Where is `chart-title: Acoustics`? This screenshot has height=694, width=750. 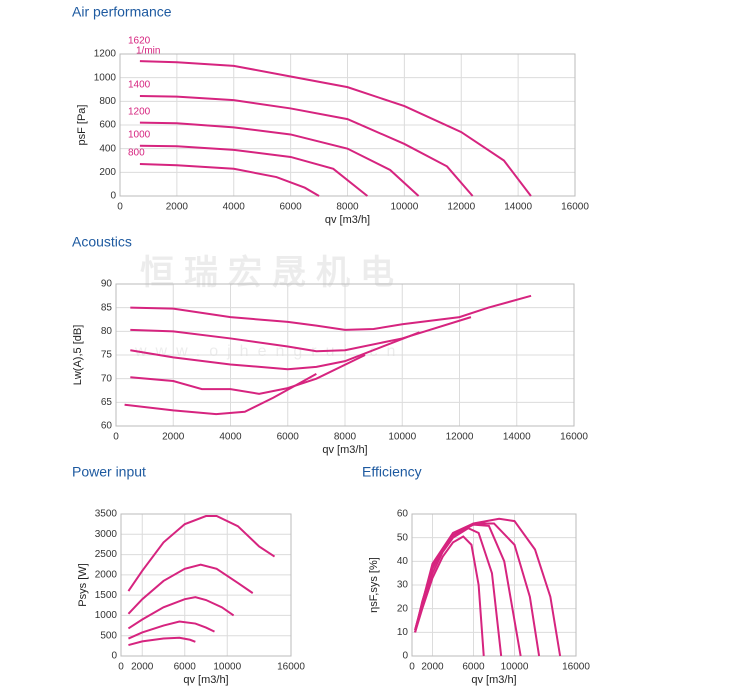 chart-title: Acoustics is located at coordinates (102, 242).